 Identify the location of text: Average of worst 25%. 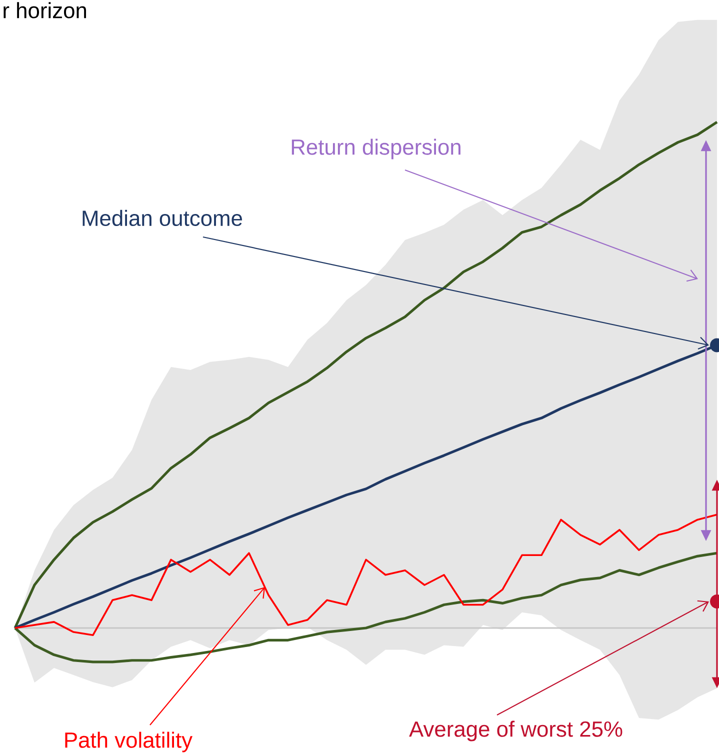
(515, 731).